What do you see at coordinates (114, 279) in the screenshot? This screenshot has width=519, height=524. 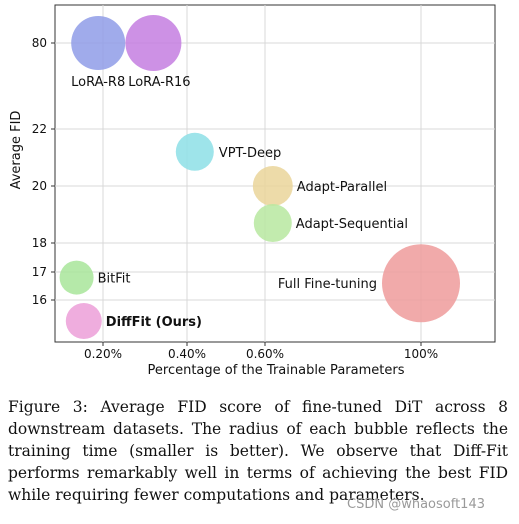 I see `bubble-label-bitfit: BitFit` at bounding box center [114, 279].